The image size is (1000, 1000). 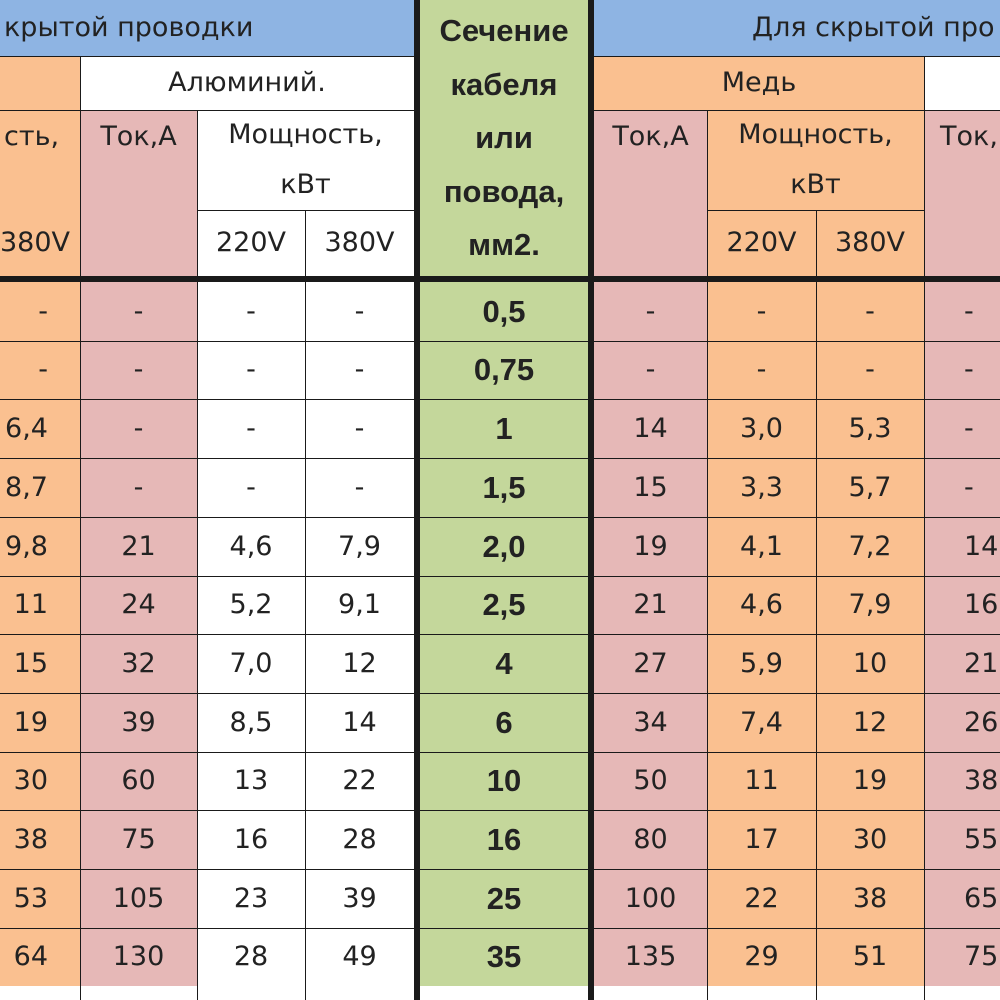 I want to click on copper-current-cell: 80, so click(x=650, y=839).